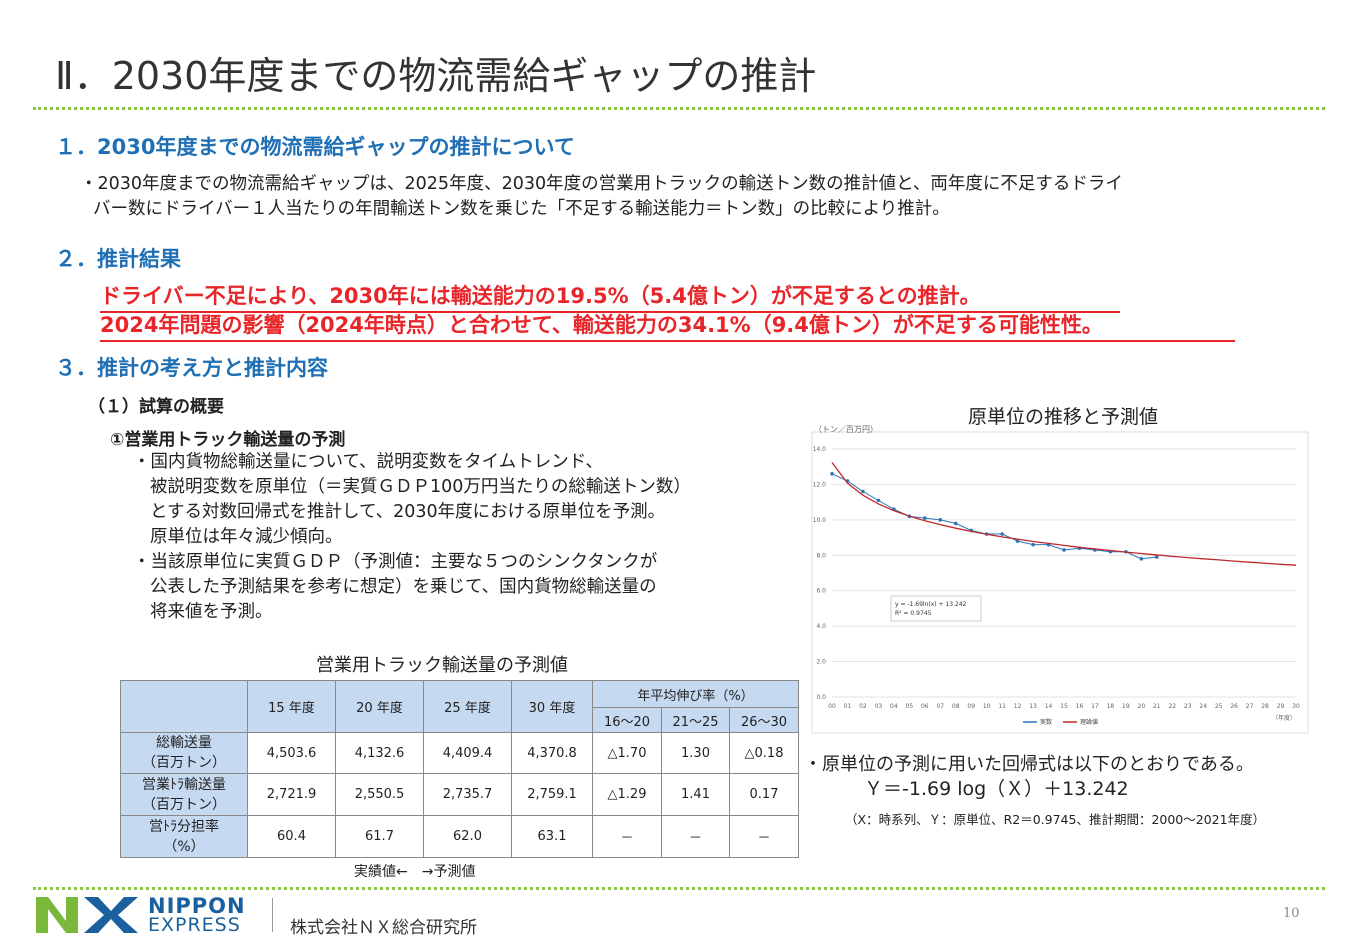 This screenshot has height=941, width=1360. What do you see at coordinates (925, 706) in the screenshot?
I see `x-tick-label: 06` at bounding box center [925, 706].